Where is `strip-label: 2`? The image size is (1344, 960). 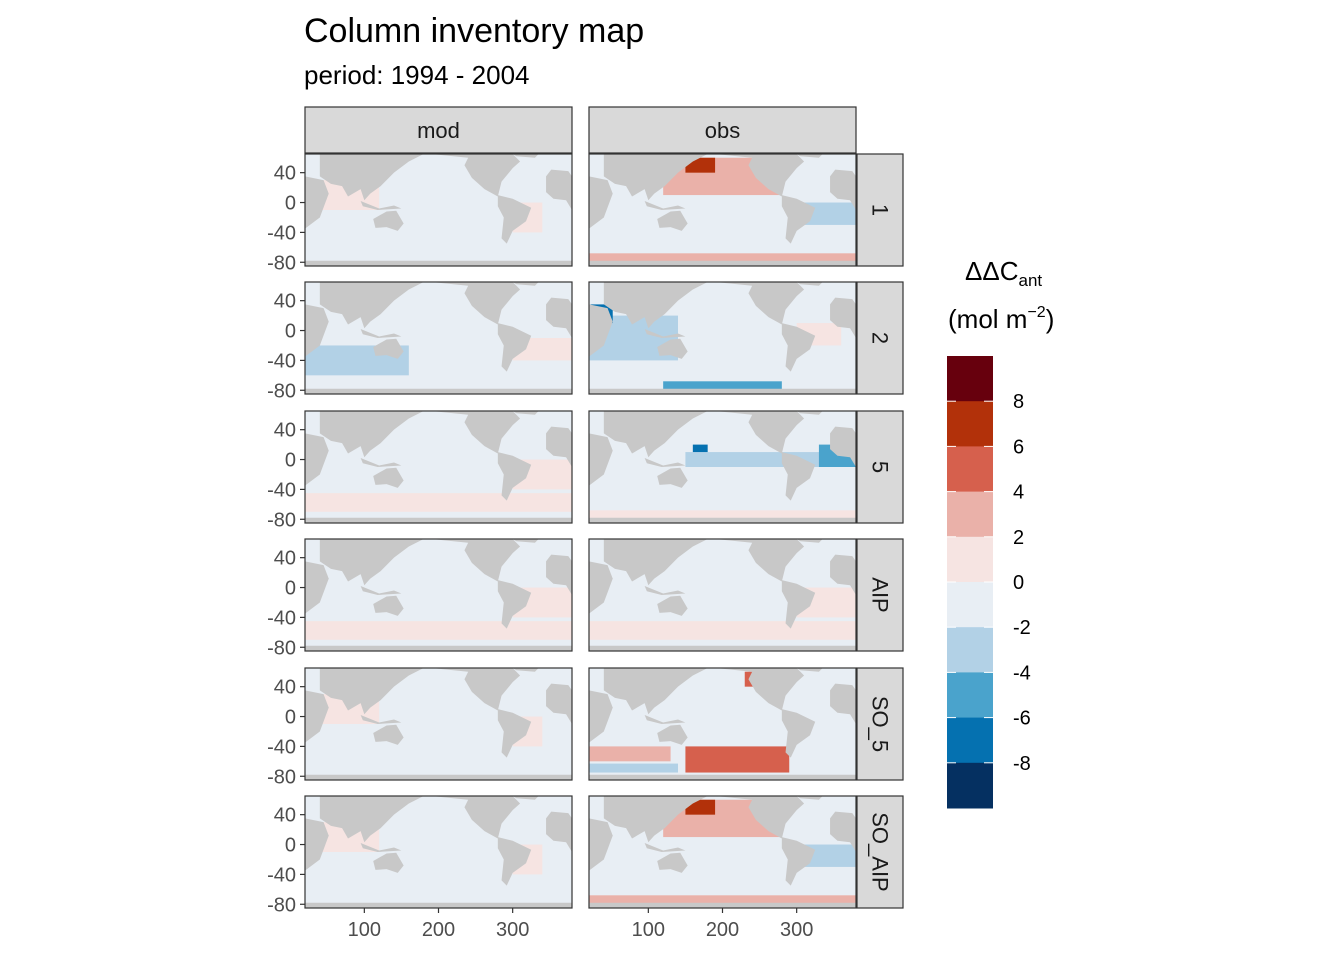
strip-label: 2 is located at coordinates (880, 338).